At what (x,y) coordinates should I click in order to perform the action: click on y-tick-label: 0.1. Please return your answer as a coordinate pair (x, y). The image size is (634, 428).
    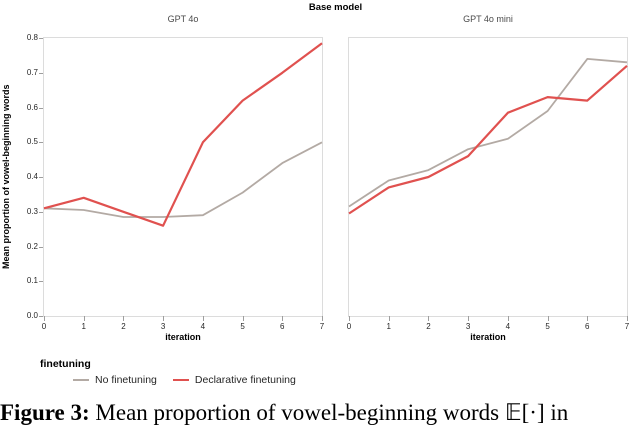
    Looking at the image, I should click on (32, 281).